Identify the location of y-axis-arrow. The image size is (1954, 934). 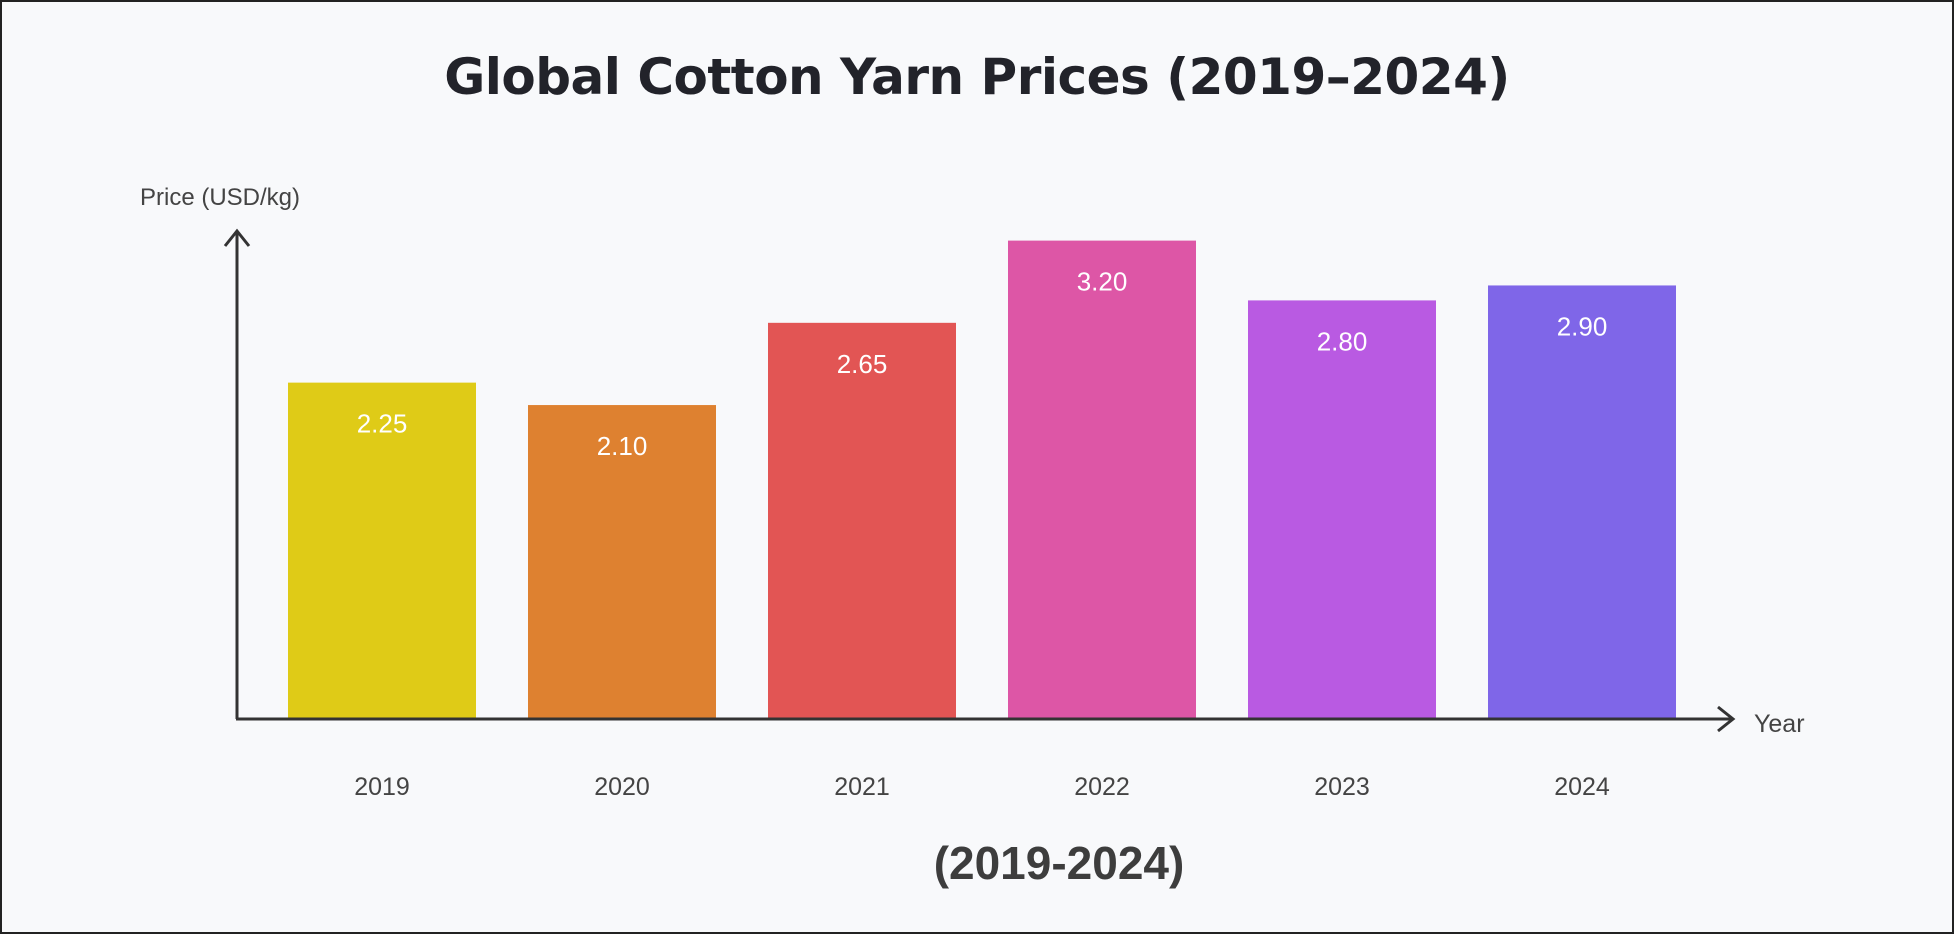
(237, 237).